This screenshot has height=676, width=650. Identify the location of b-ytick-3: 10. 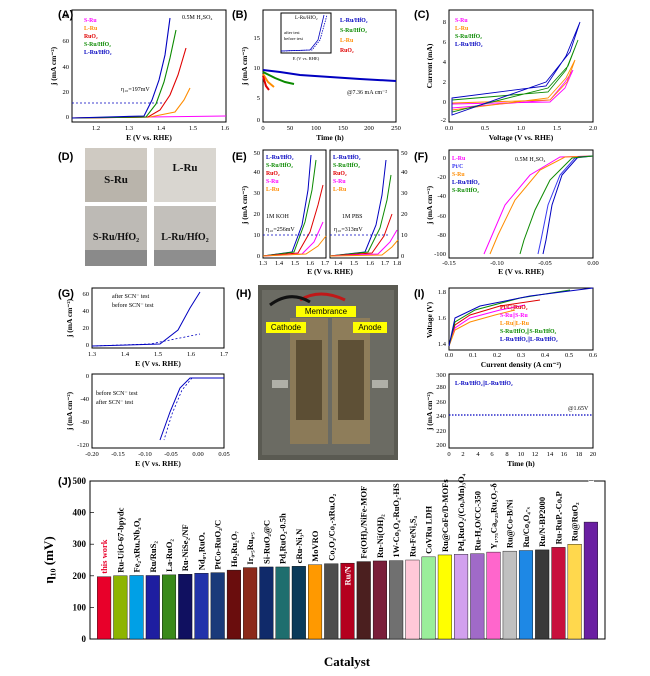
(257, 68).